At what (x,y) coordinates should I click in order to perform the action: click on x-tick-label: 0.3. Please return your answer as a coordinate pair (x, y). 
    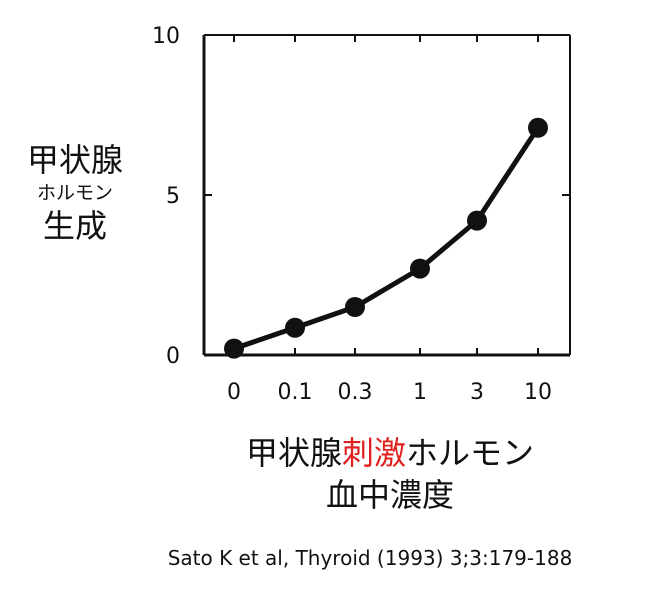
    Looking at the image, I should click on (355, 392).